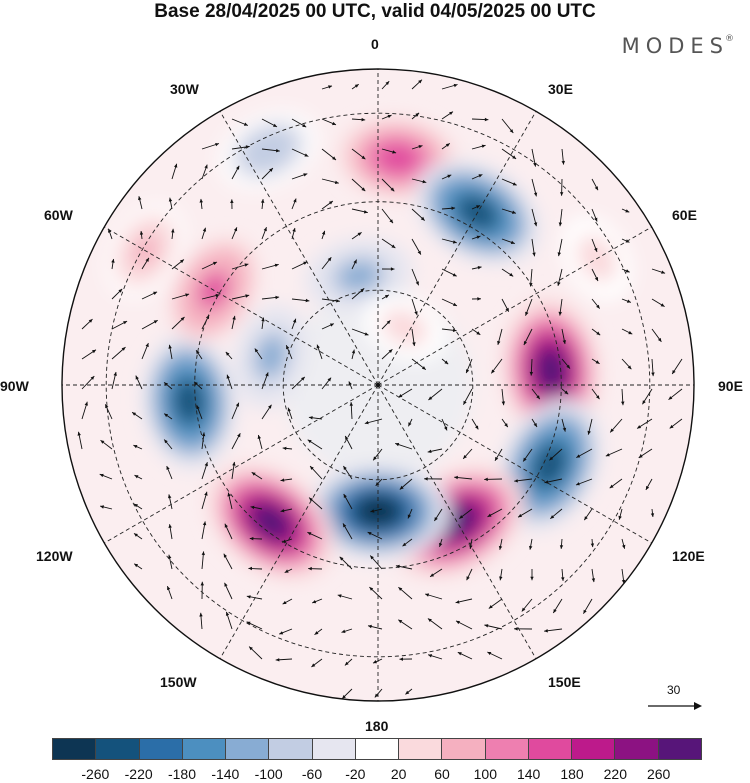  Describe the element at coordinates (58, 215) in the screenshot. I see `lon-label-60w: 60W` at that location.